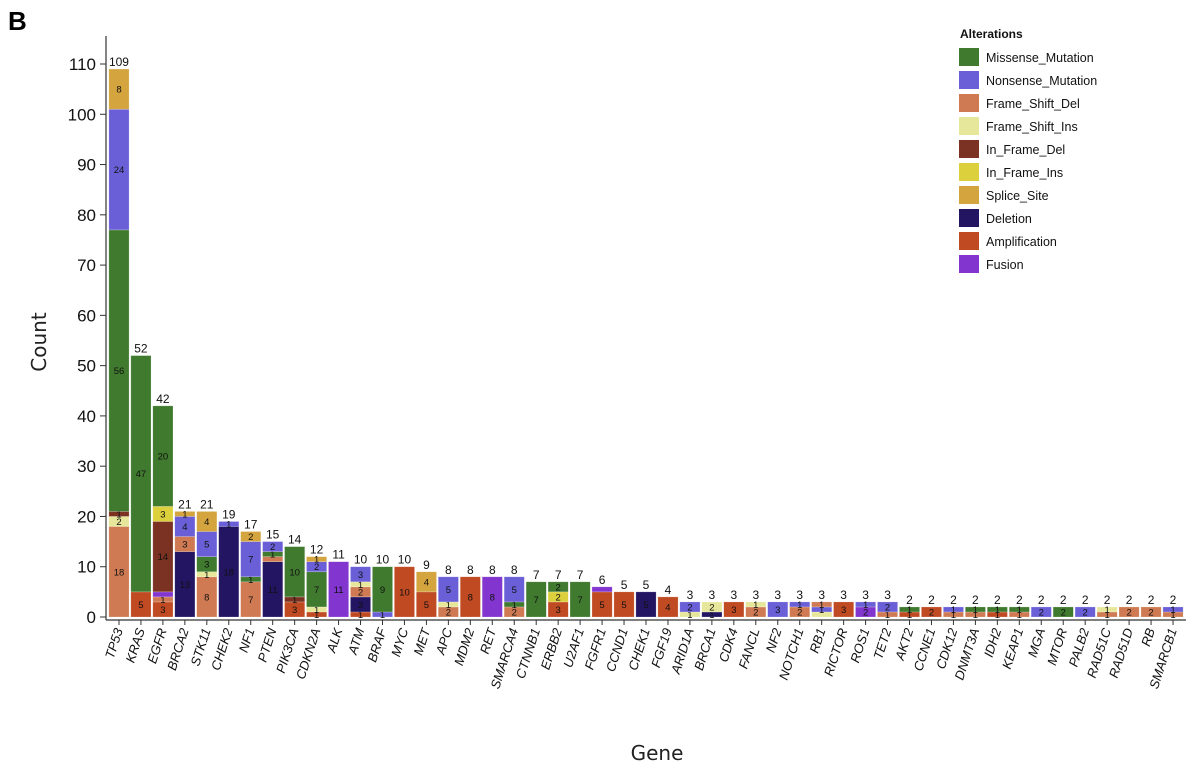 This screenshot has height=773, width=1200. I want to click on bar-met: 5 4 9, so click(426, 588).